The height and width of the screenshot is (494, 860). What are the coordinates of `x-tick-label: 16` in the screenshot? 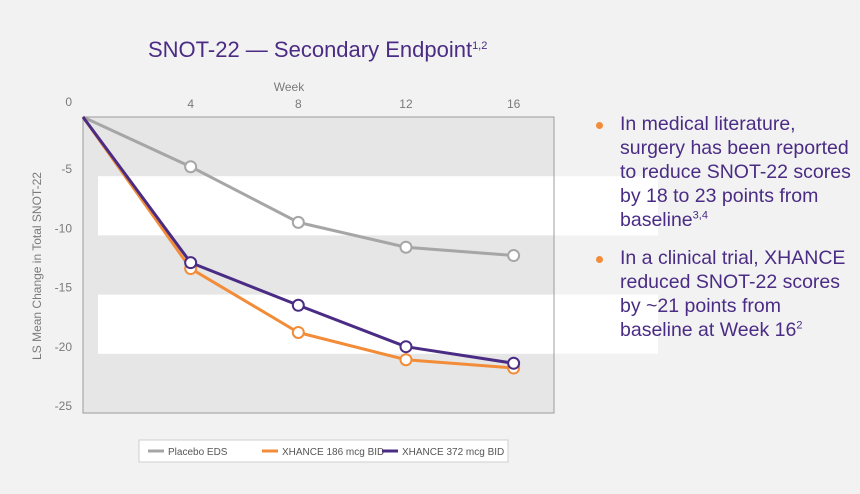 It's located at (514, 104).